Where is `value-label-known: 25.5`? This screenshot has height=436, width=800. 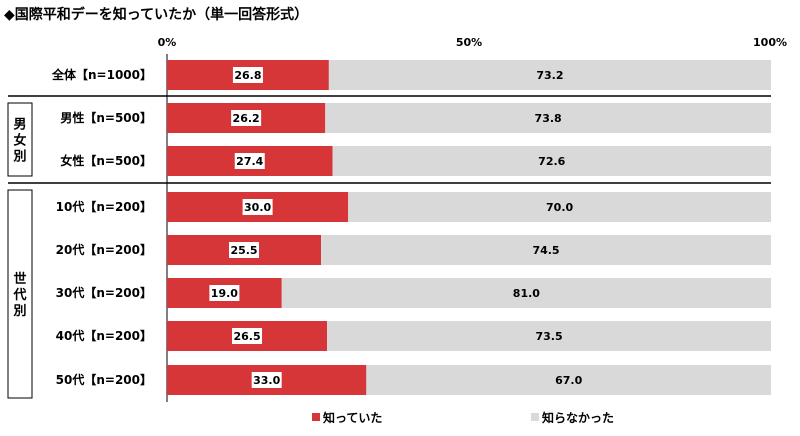 value-label-known: 25.5 is located at coordinates (243, 250).